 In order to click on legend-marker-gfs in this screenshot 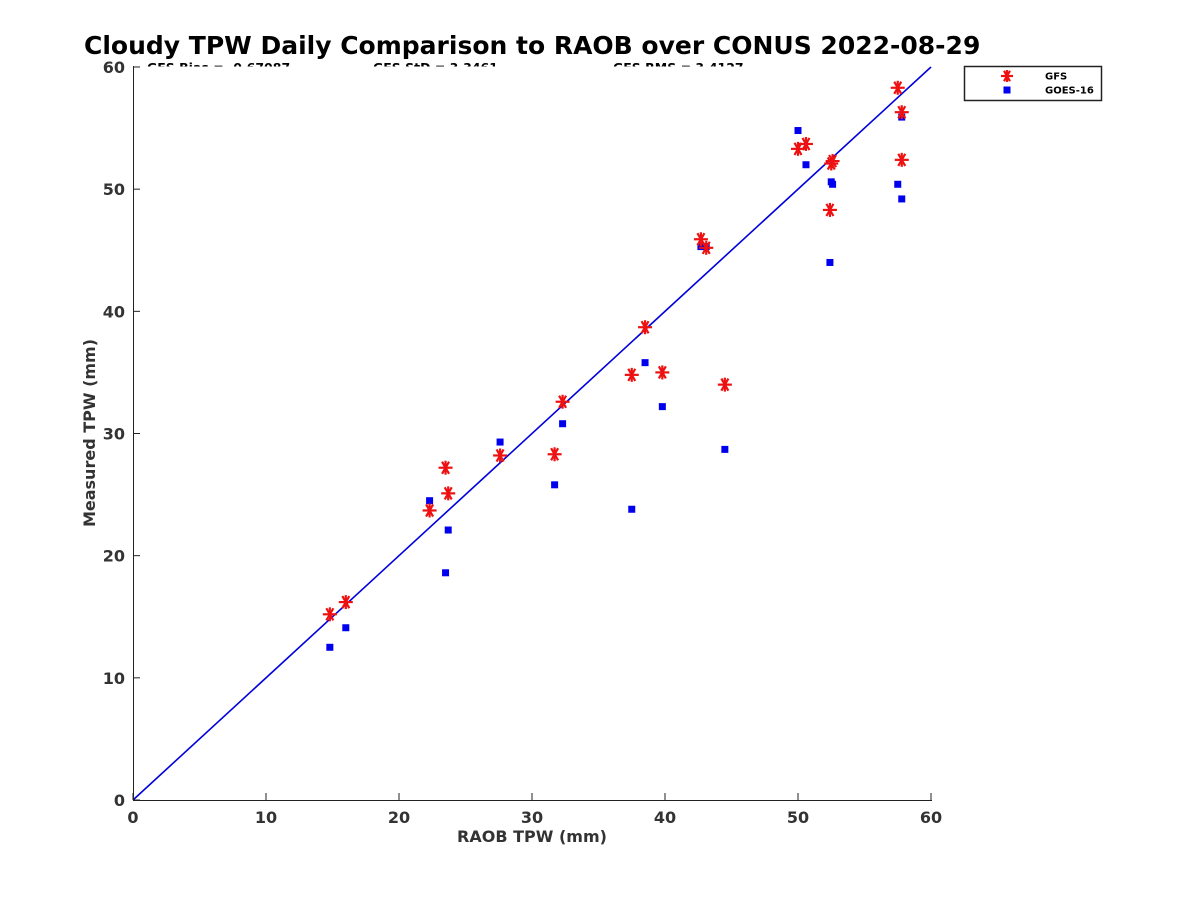, I will do `click(1007, 76)`.